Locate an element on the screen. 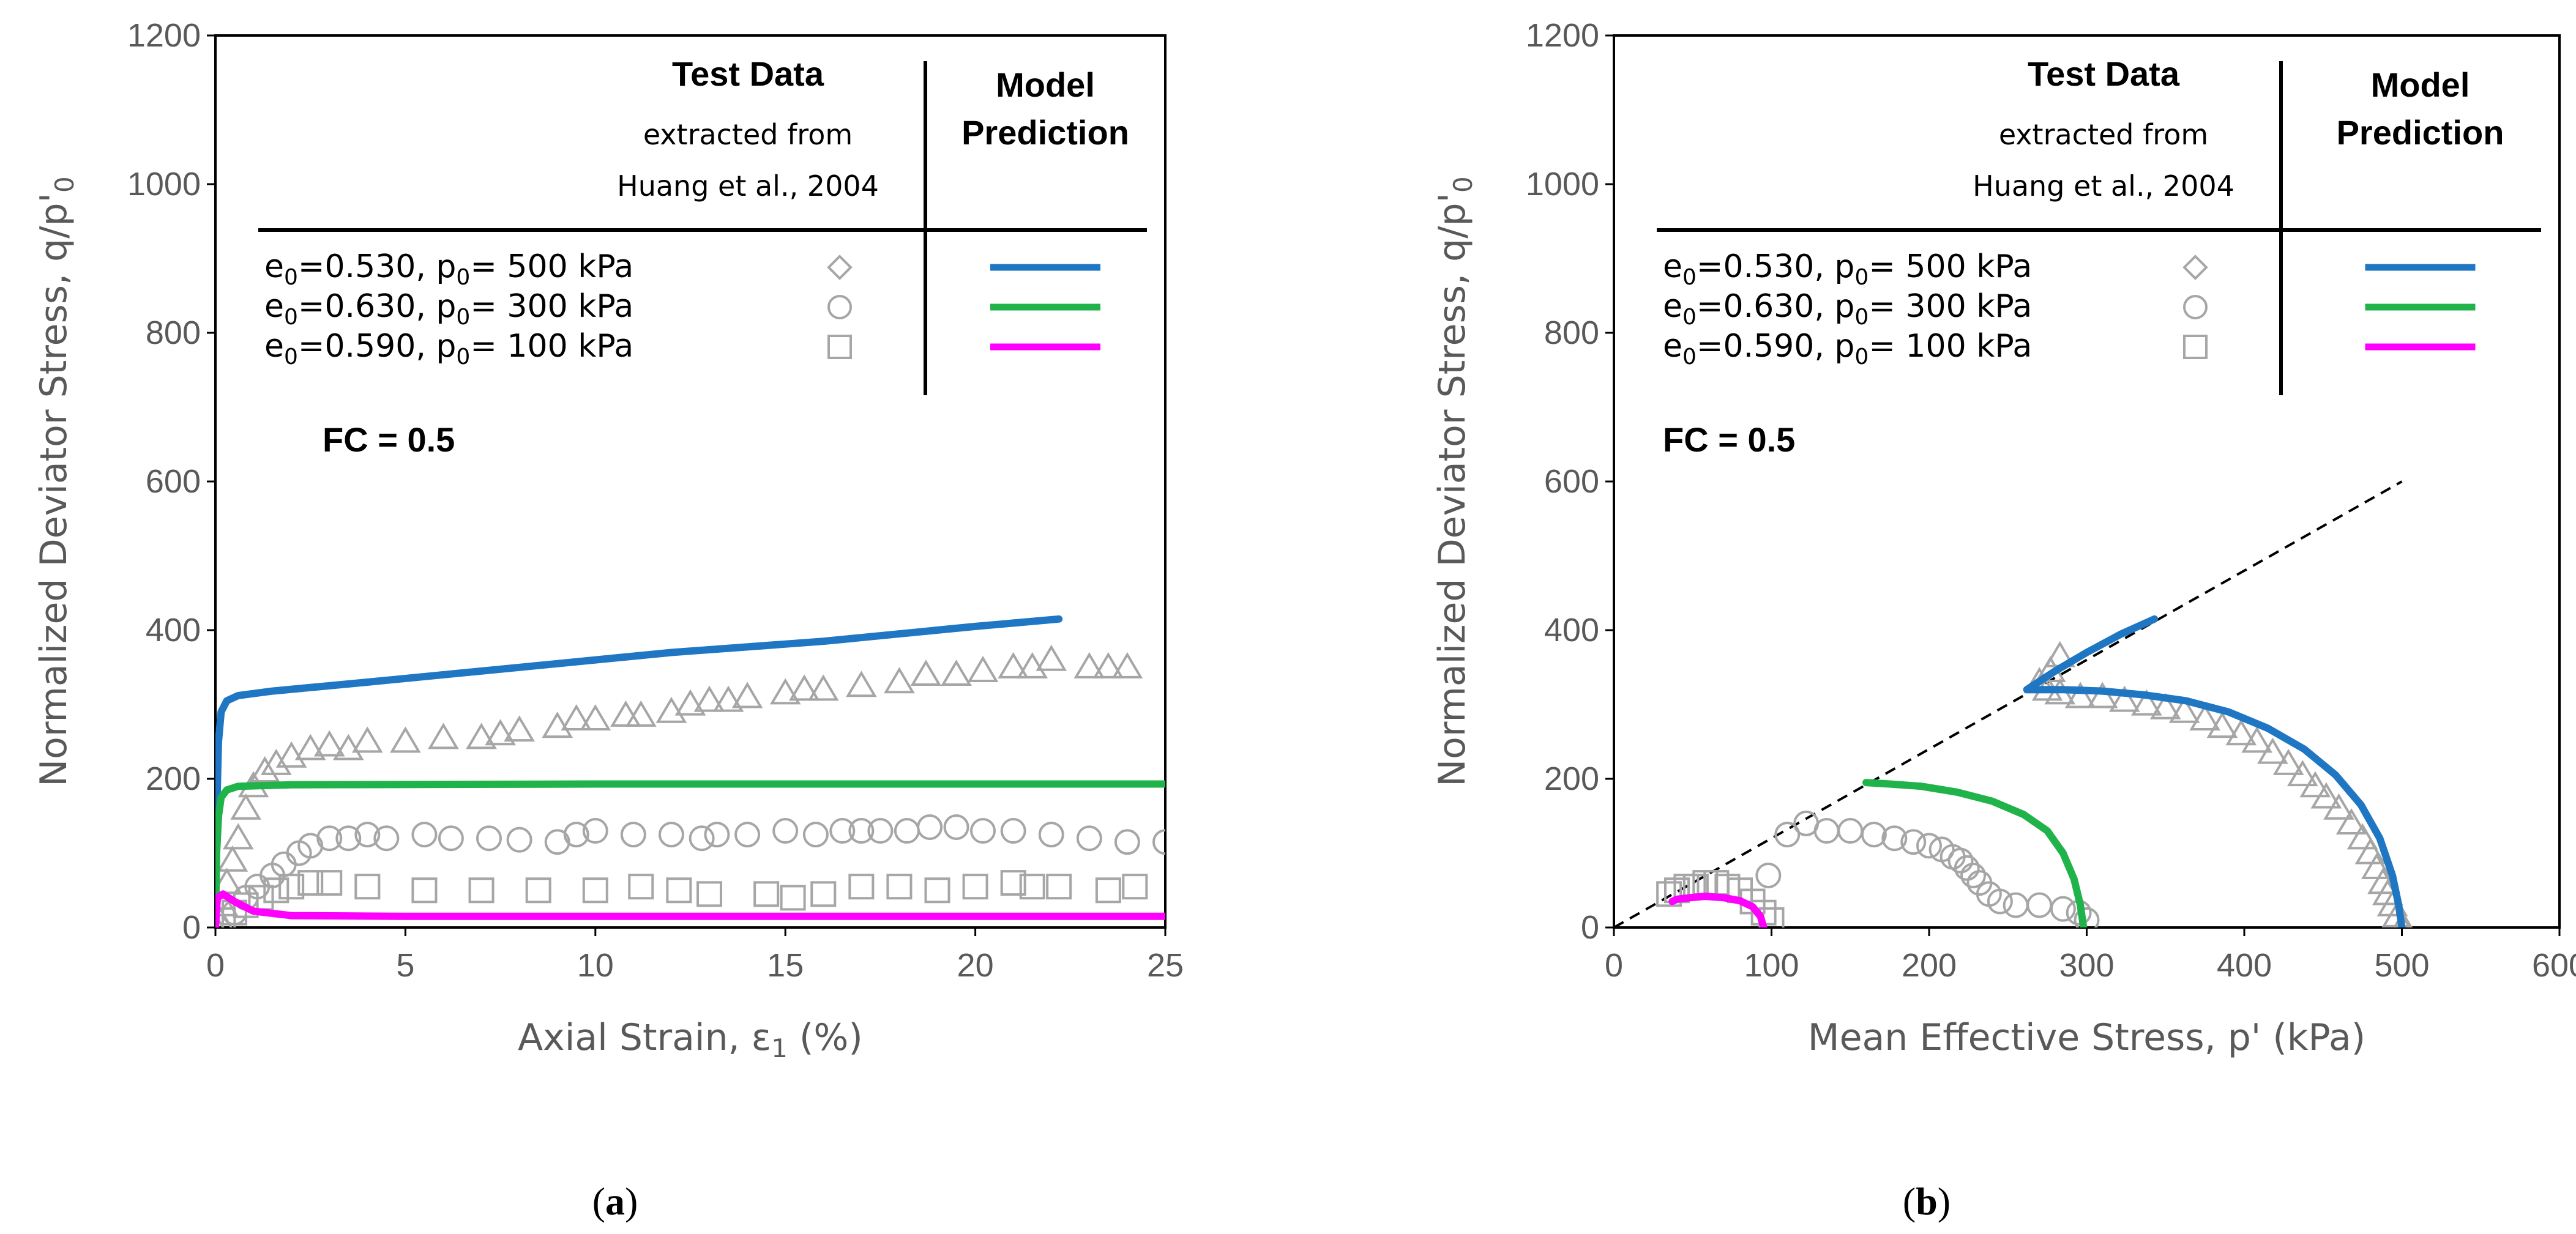  x-tick-label: 300 is located at coordinates (2086, 965).